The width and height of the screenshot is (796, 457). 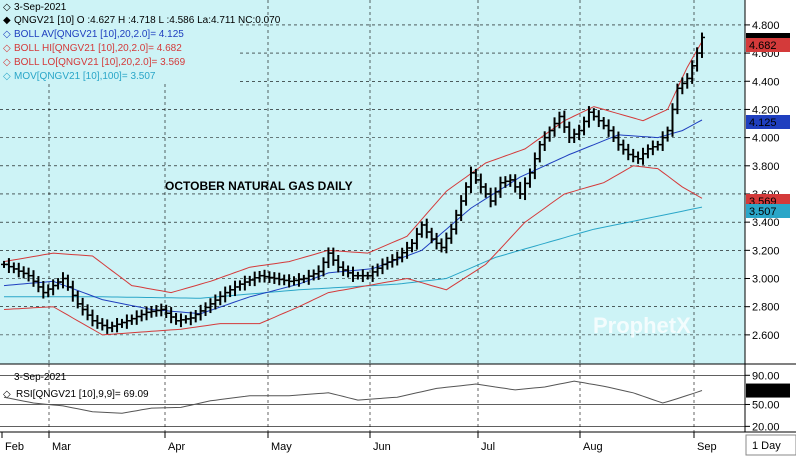 I want to click on header-boll-lo: BOLL LO[QNGV21 [10],20,2.0]= 3.569, so click(x=100, y=62).